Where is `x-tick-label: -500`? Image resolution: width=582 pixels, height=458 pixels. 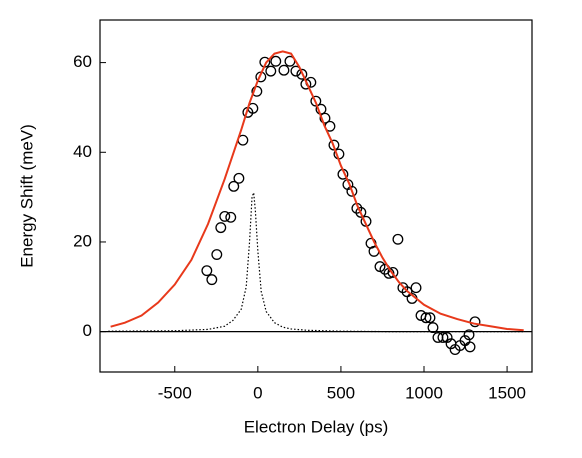 x-tick-label: -500 is located at coordinates (175, 392).